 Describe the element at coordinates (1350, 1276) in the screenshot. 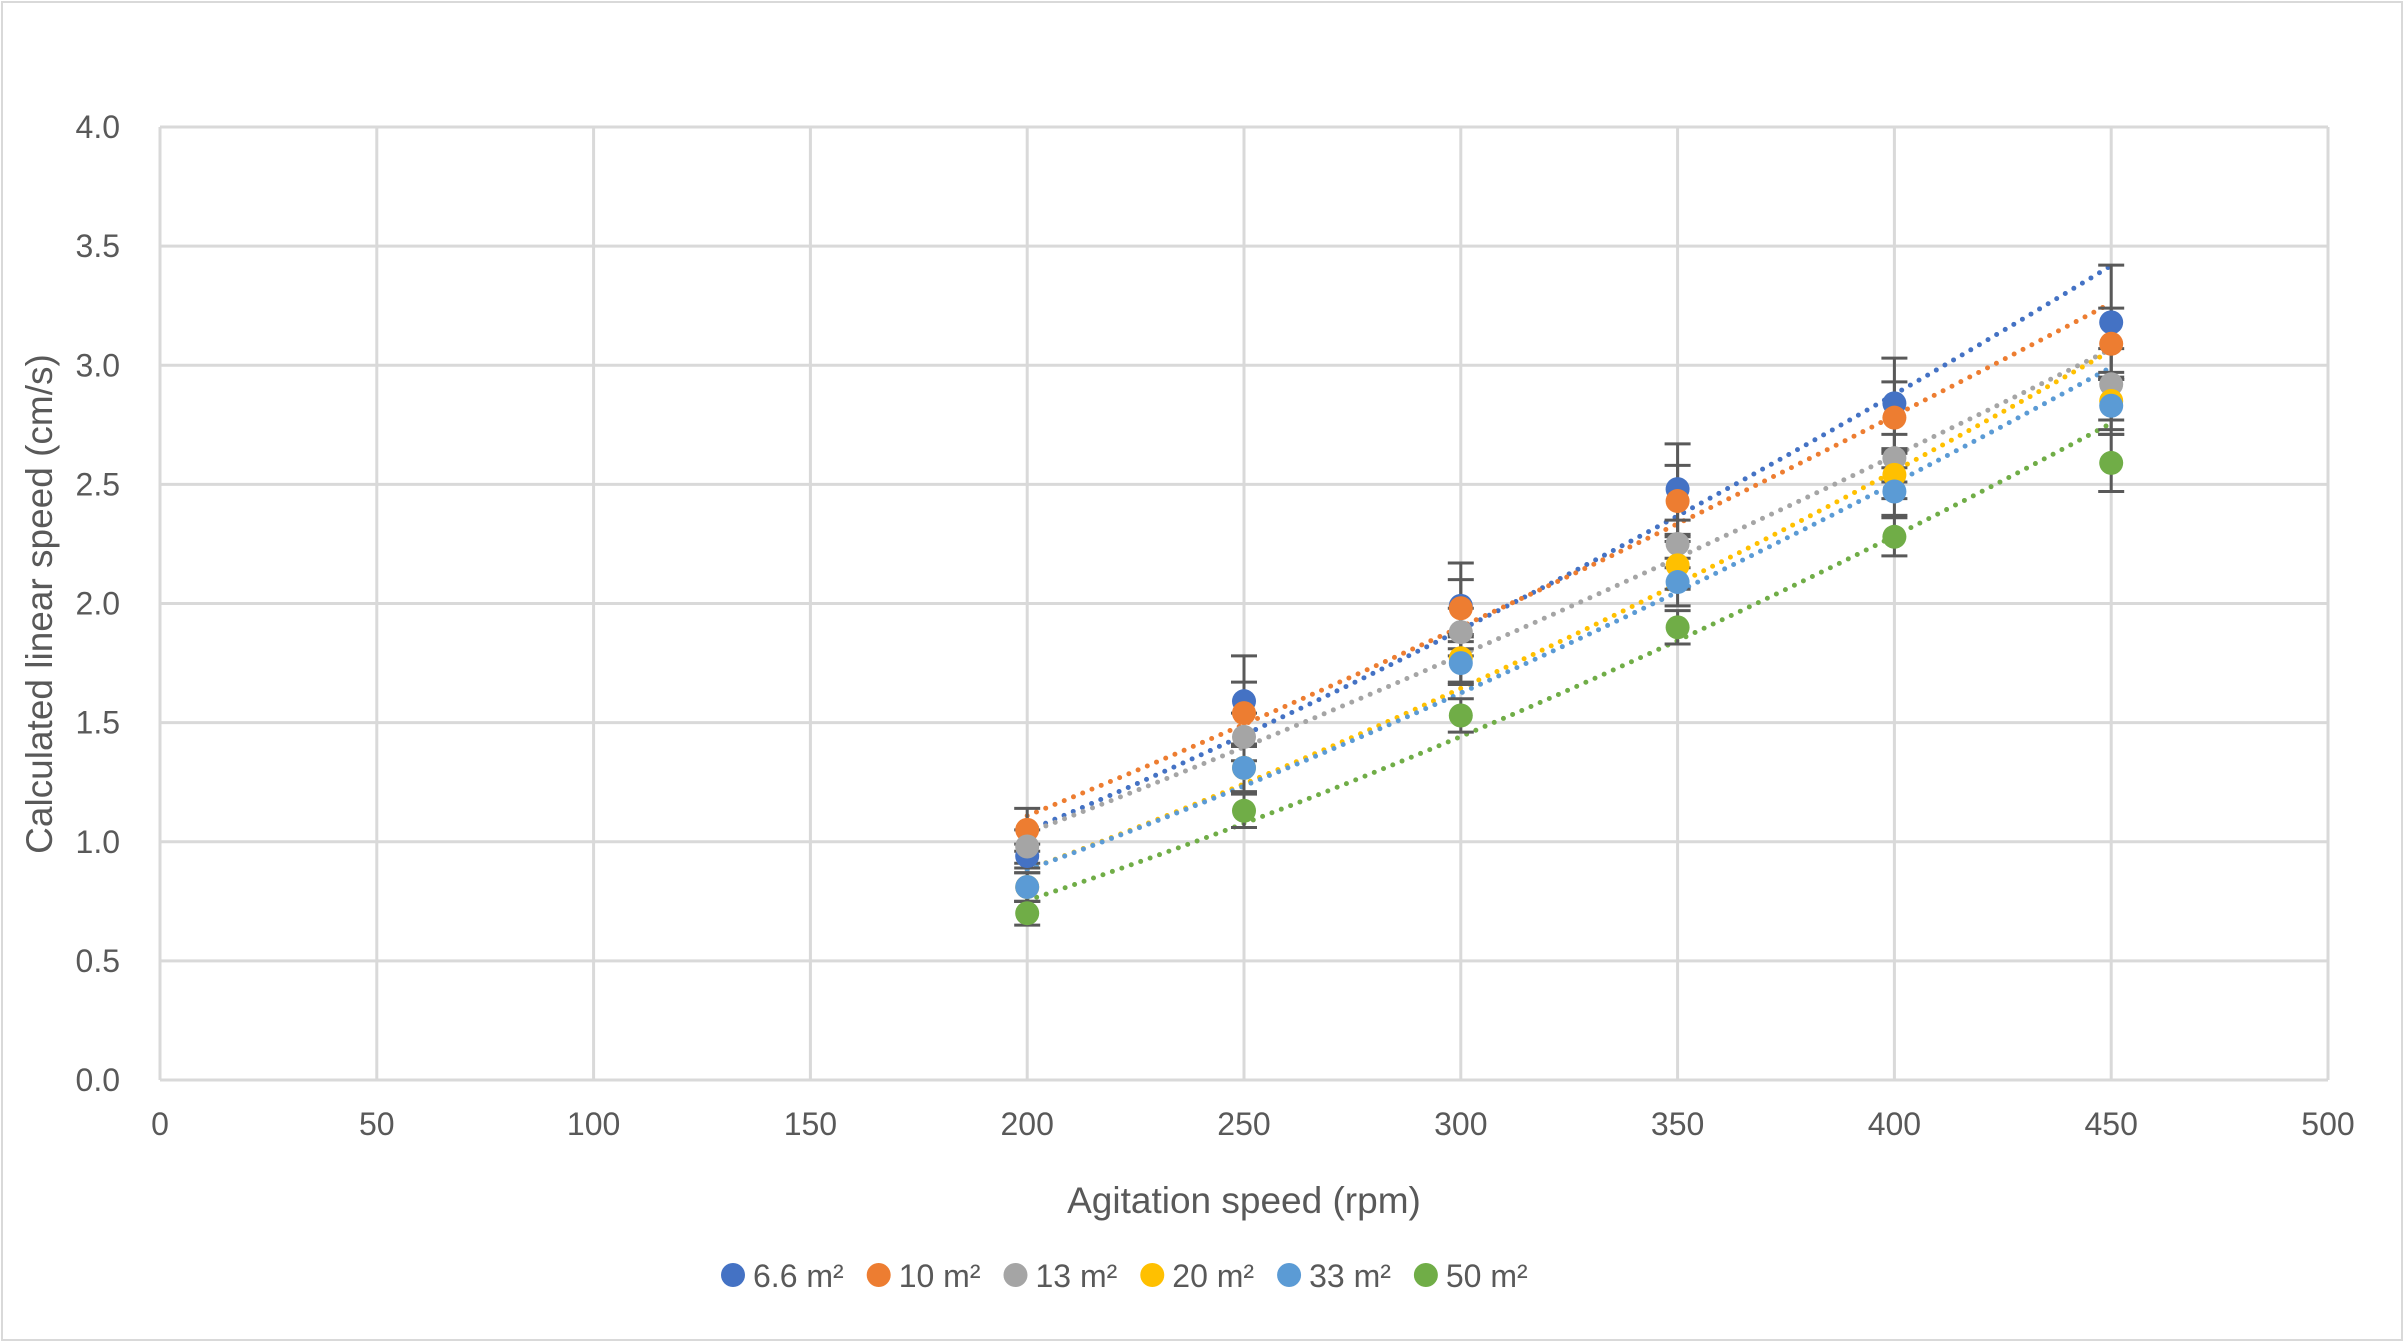

I see `legend-label: 33 m²` at that location.